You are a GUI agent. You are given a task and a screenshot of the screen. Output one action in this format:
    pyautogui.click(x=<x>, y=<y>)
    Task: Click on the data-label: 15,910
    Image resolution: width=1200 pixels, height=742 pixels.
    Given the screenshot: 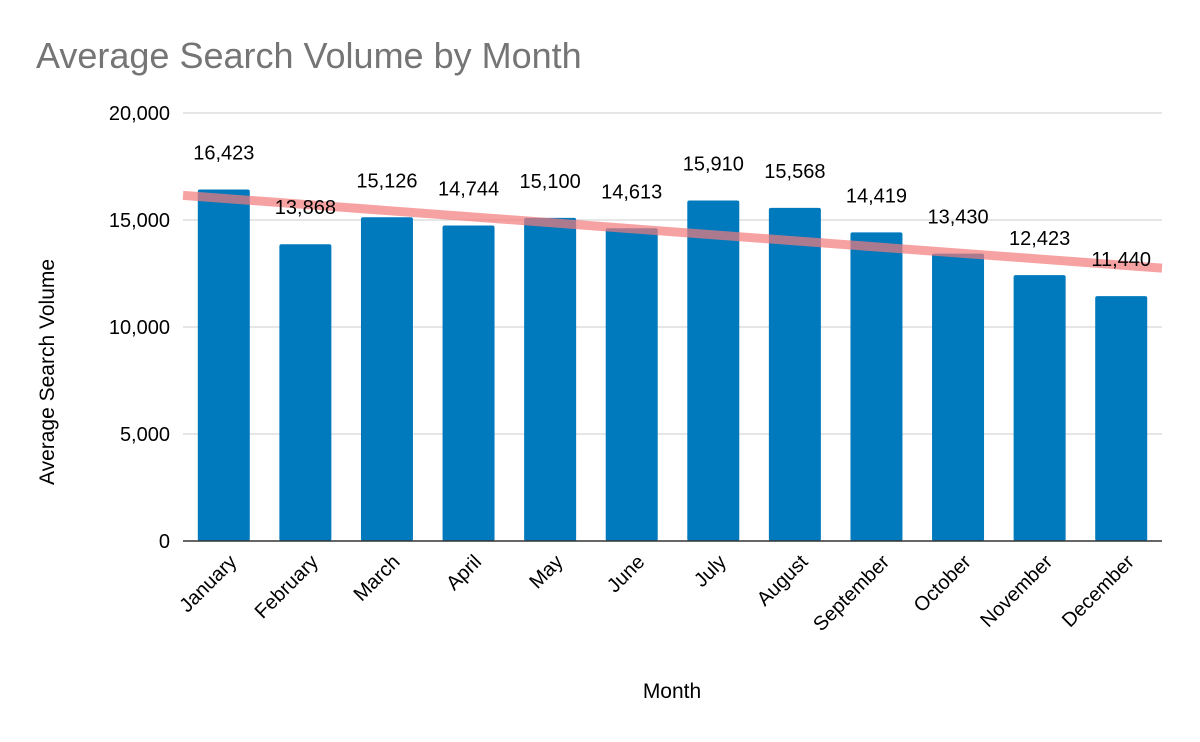 What is the action you would take?
    pyautogui.click(x=713, y=165)
    